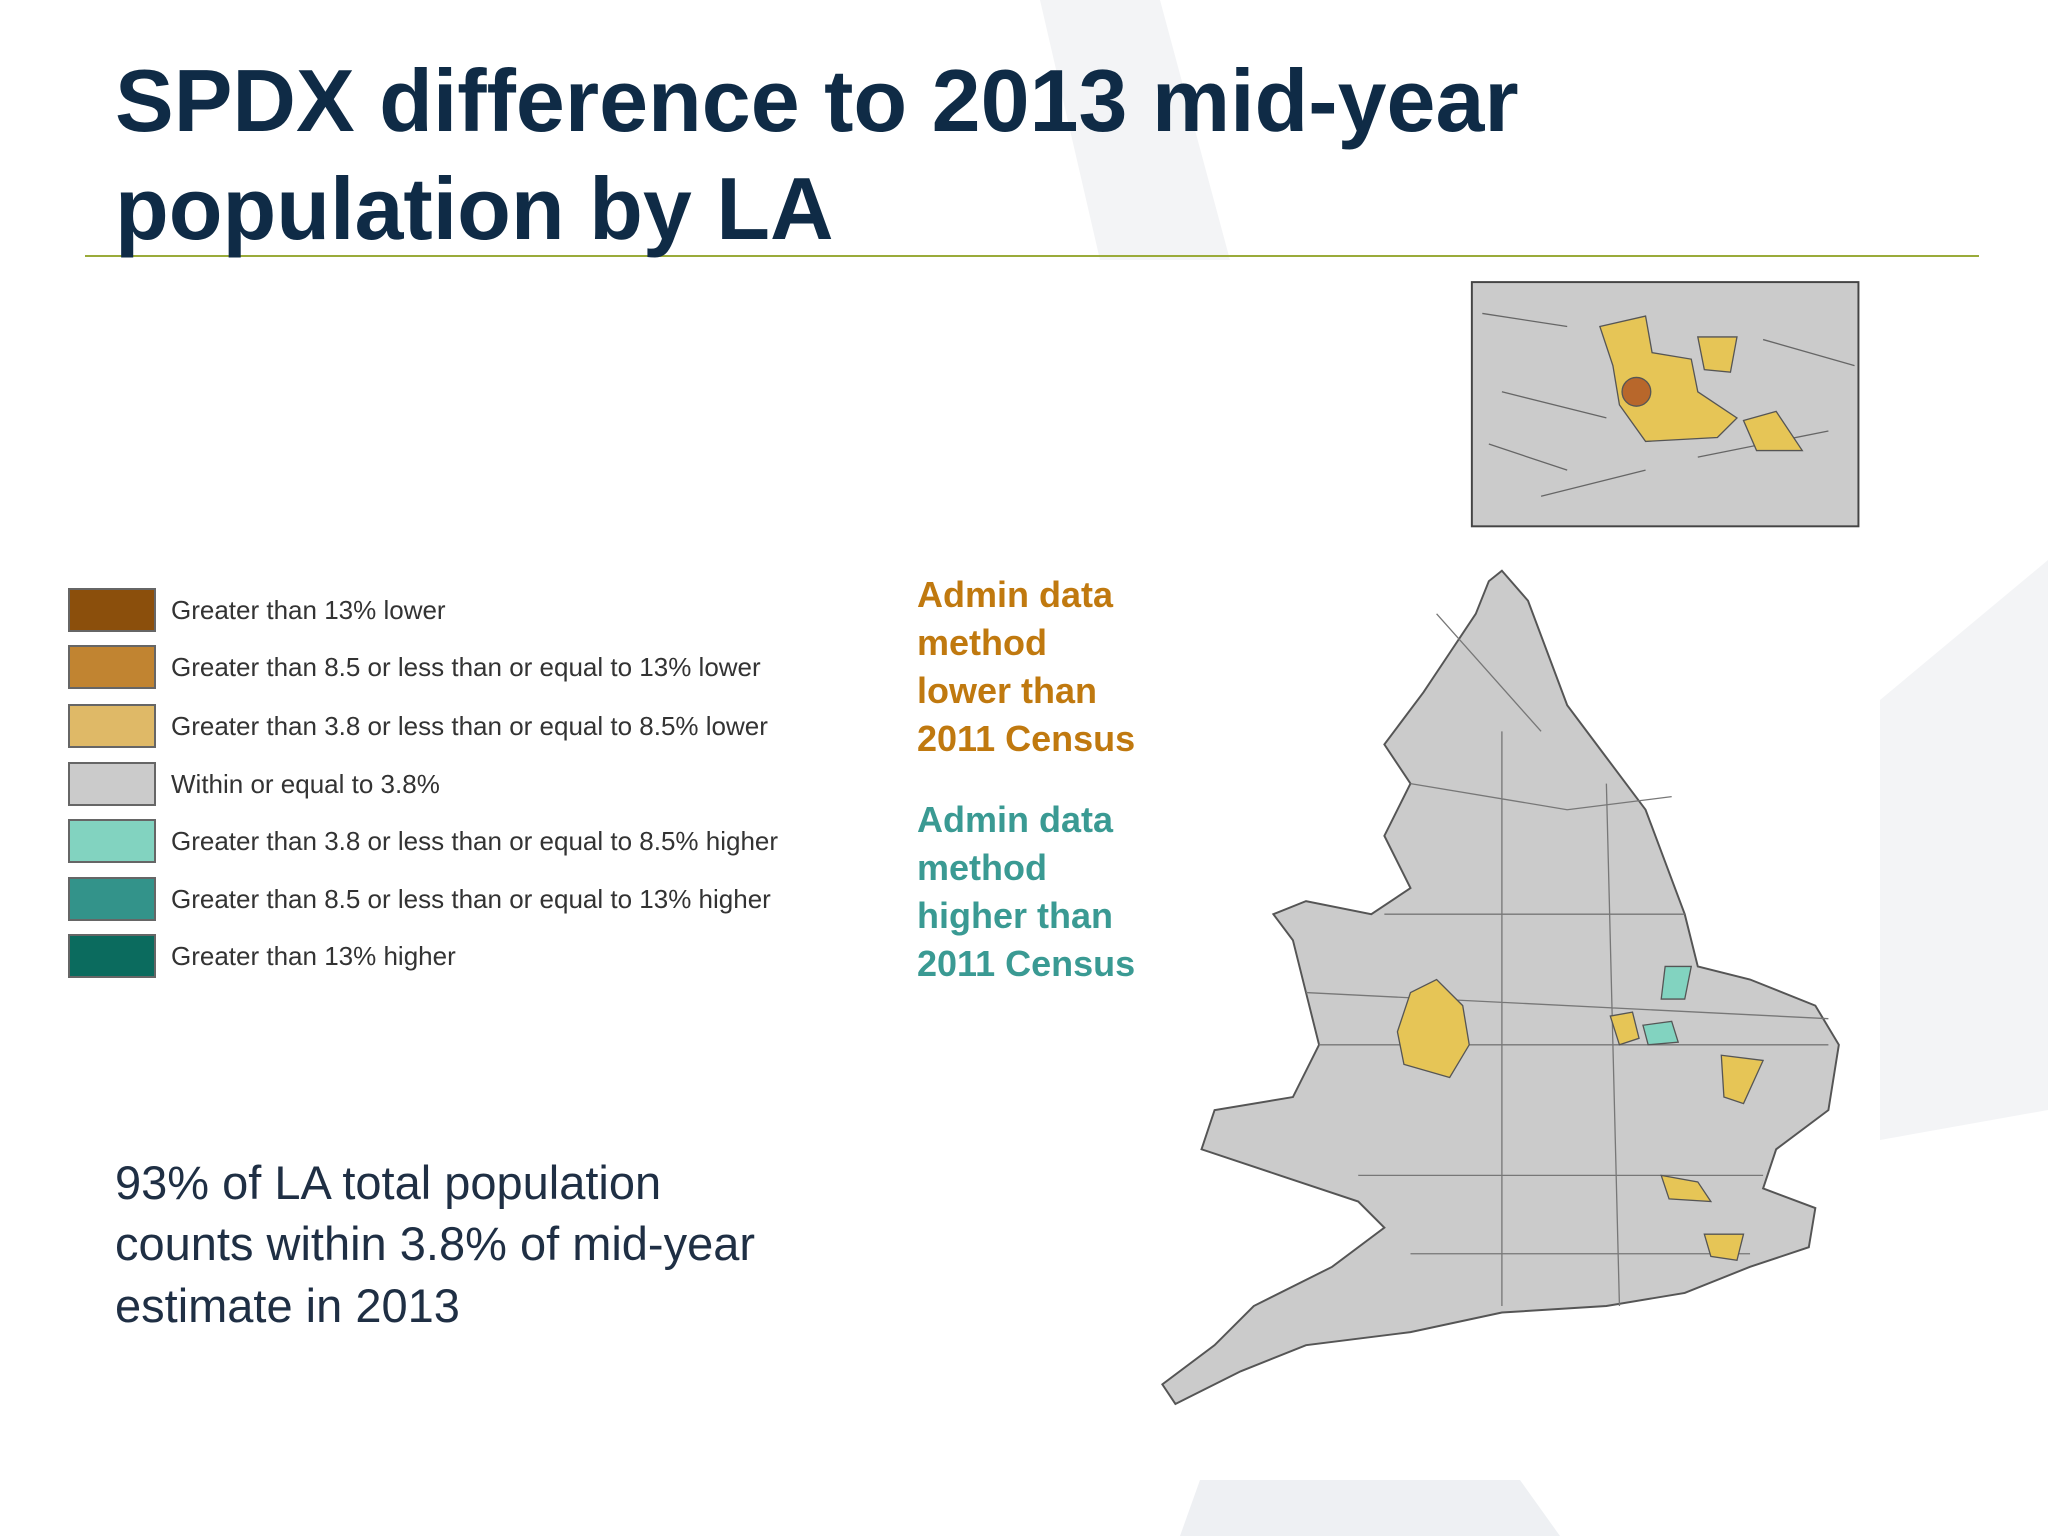 The width and height of the screenshot is (2048, 1536). I want to click on legend-label: Greater than 13% lower, so click(308, 610).